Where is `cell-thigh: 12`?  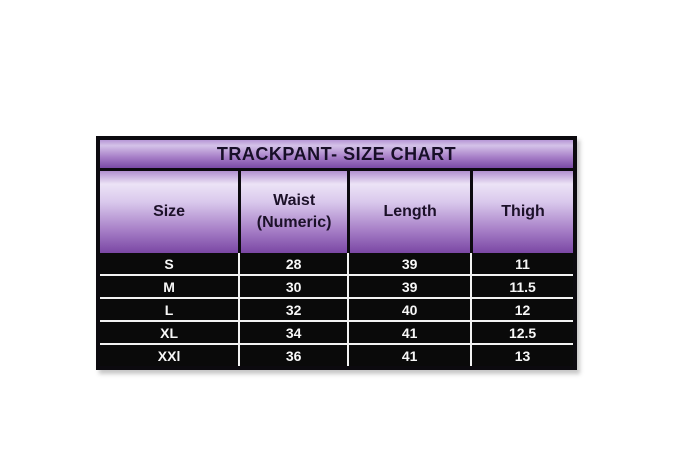 cell-thigh: 12 is located at coordinates (521, 309).